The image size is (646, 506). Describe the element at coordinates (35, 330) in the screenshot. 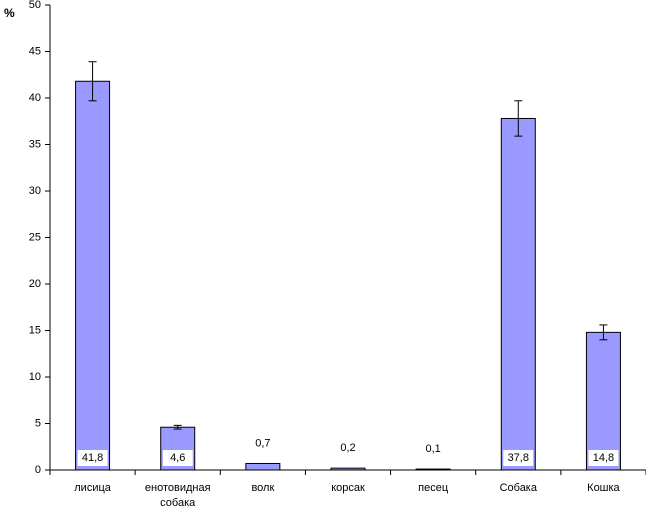

I see `y-tick-label: 15` at that location.